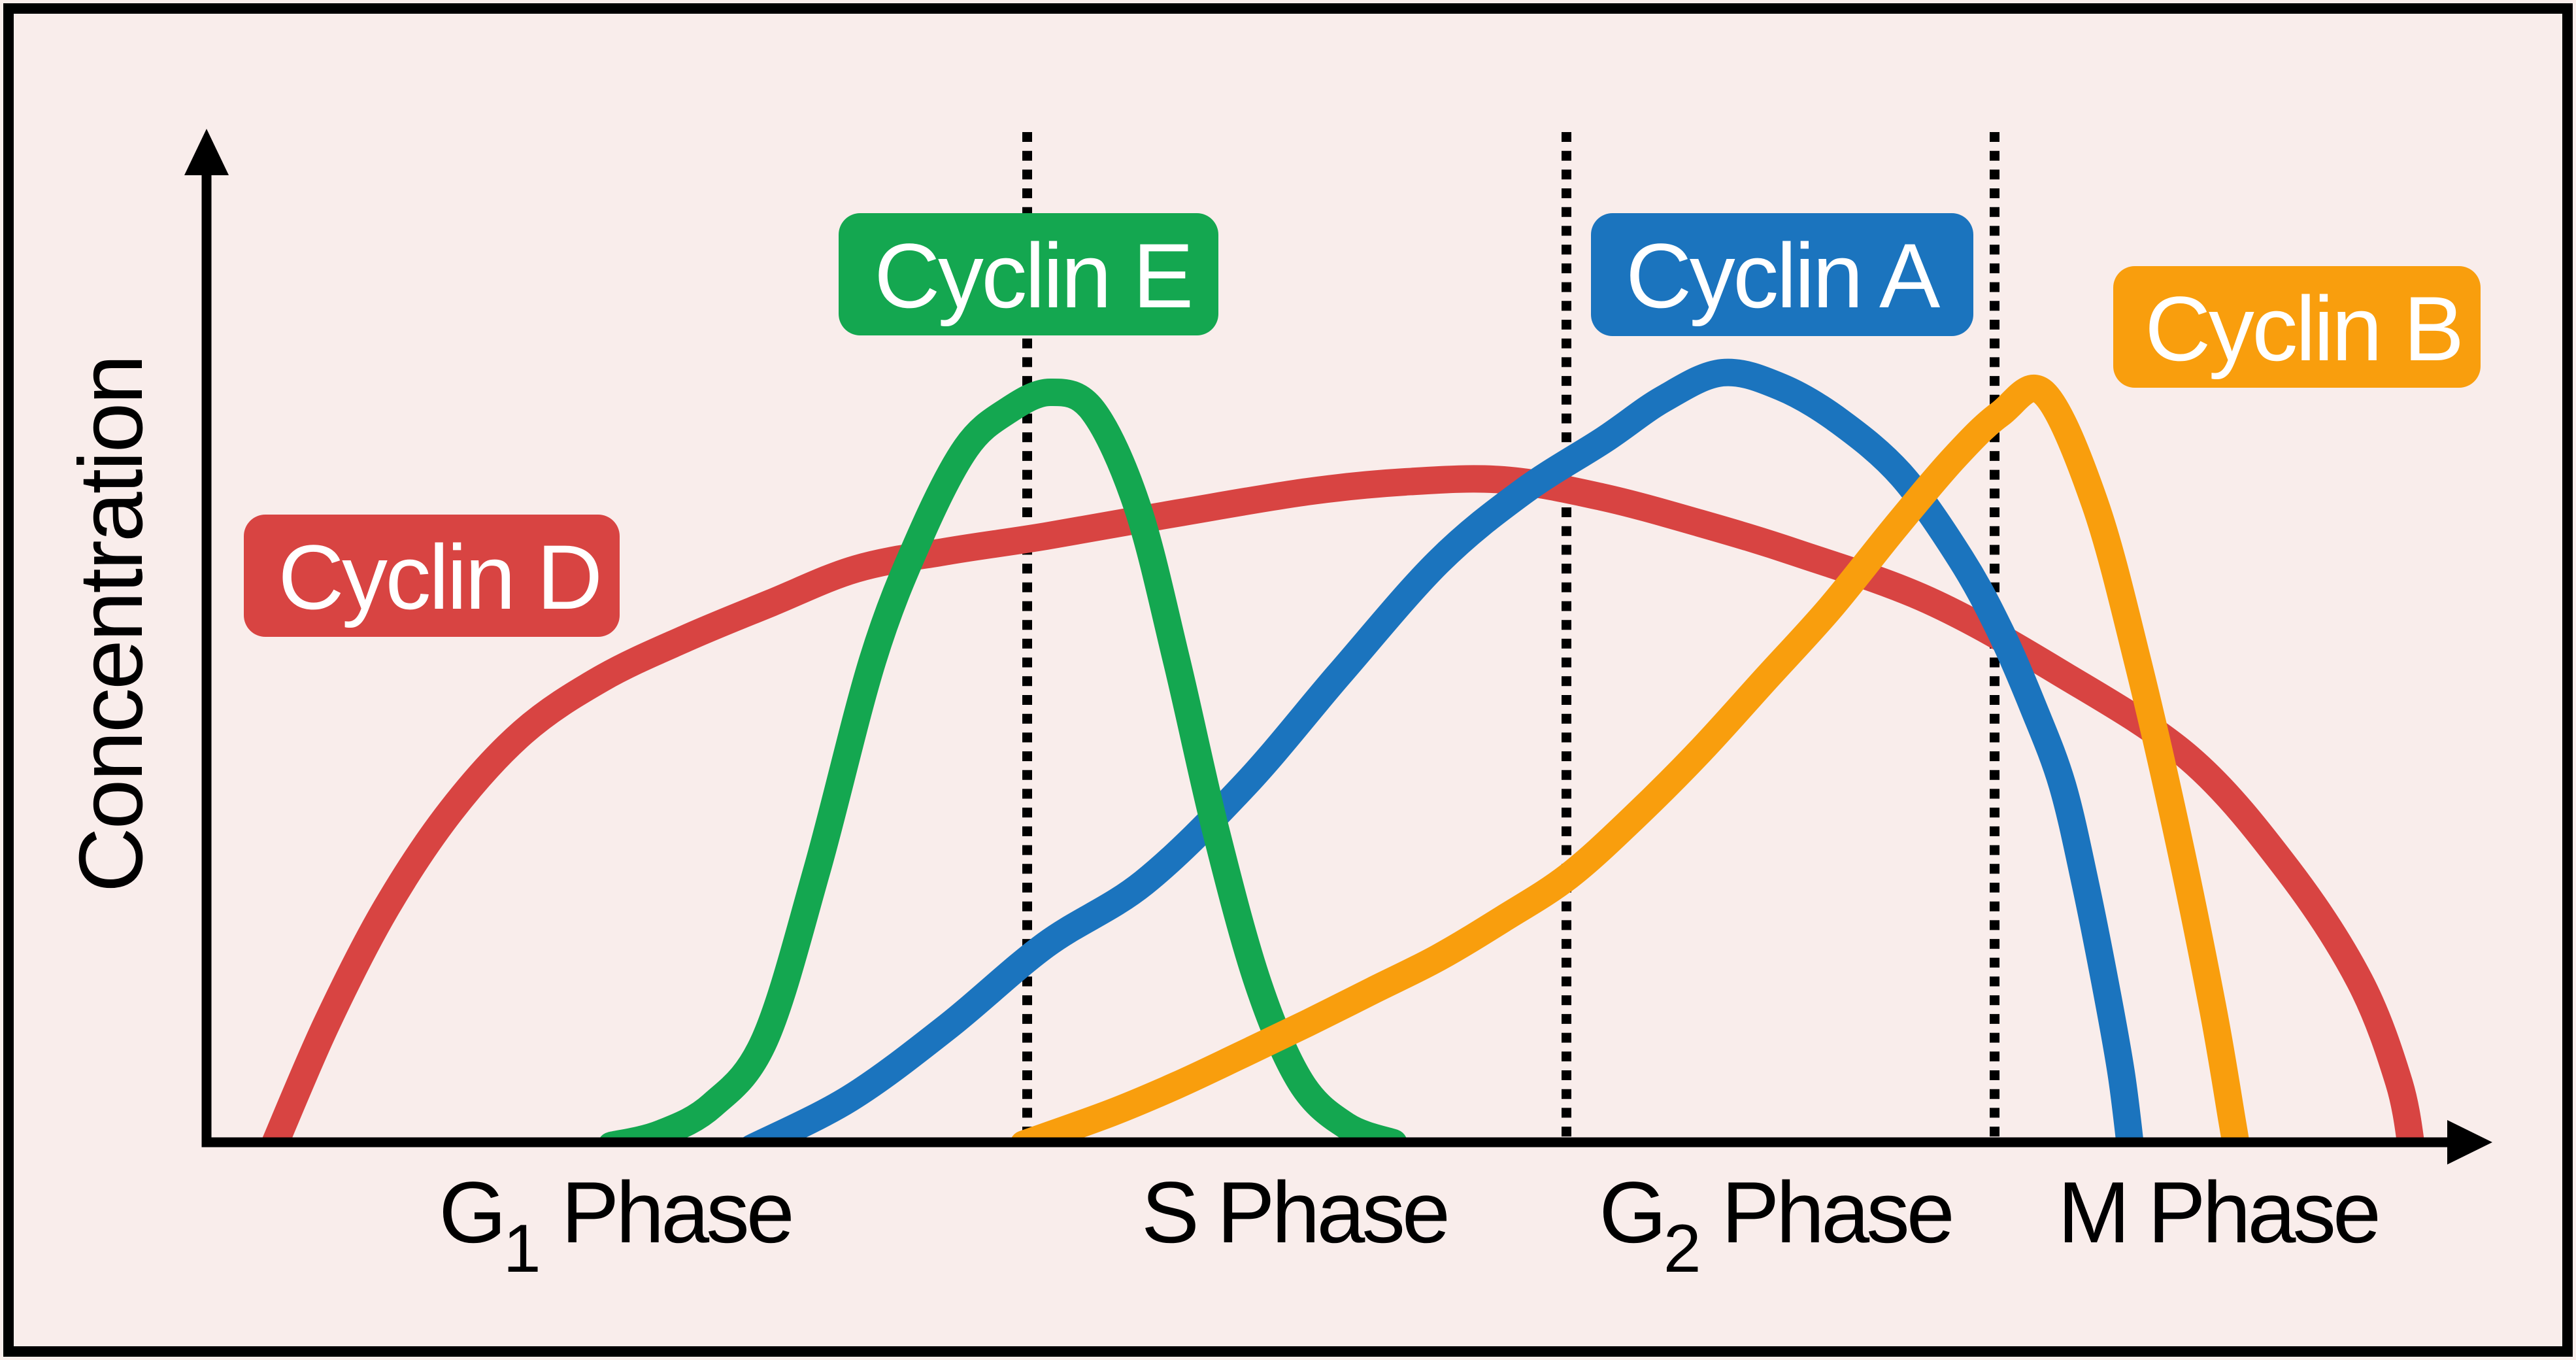 The width and height of the screenshot is (2576, 1360). Describe the element at coordinates (2303, 328) in the screenshot. I see `svg-text: Cyclin B` at that location.